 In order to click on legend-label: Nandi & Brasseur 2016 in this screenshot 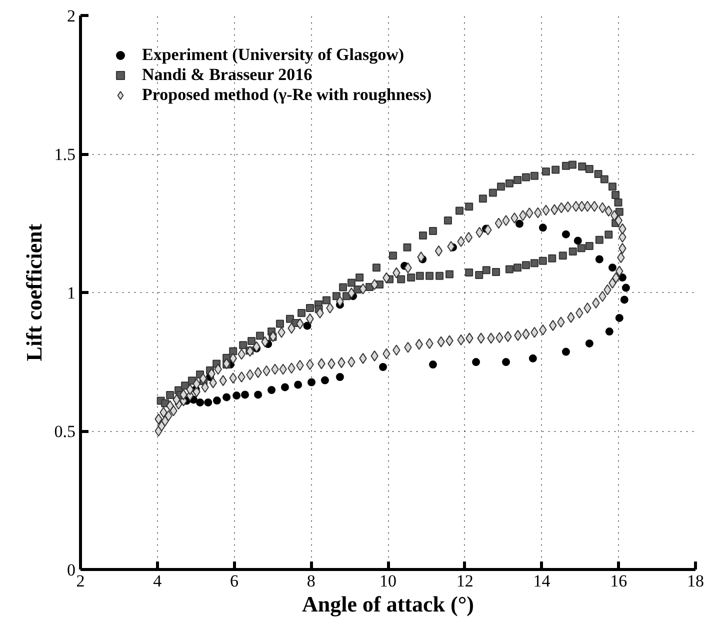, I will do `click(227, 75)`.